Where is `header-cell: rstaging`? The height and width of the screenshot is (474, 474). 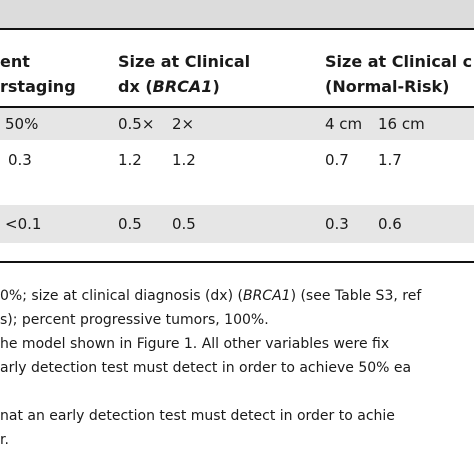 header-cell: rstaging is located at coordinates (38, 86).